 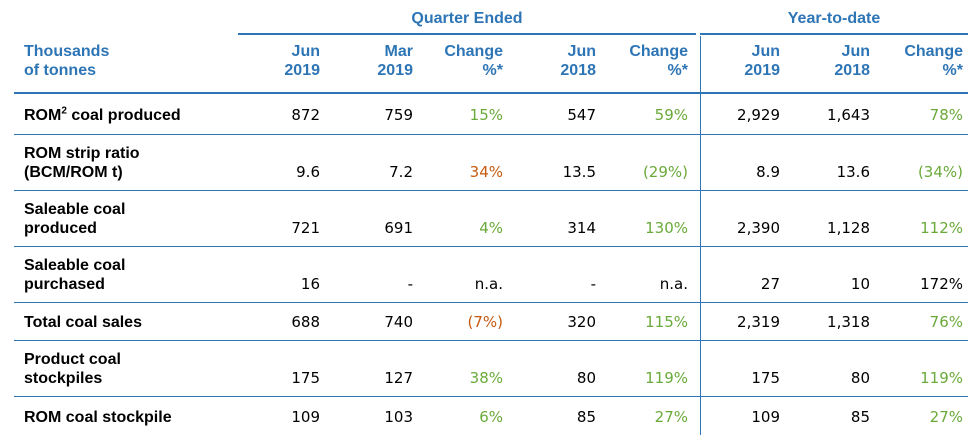 What do you see at coordinates (305, 228) in the screenshot?
I see `table-cell: 721` at bounding box center [305, 228].